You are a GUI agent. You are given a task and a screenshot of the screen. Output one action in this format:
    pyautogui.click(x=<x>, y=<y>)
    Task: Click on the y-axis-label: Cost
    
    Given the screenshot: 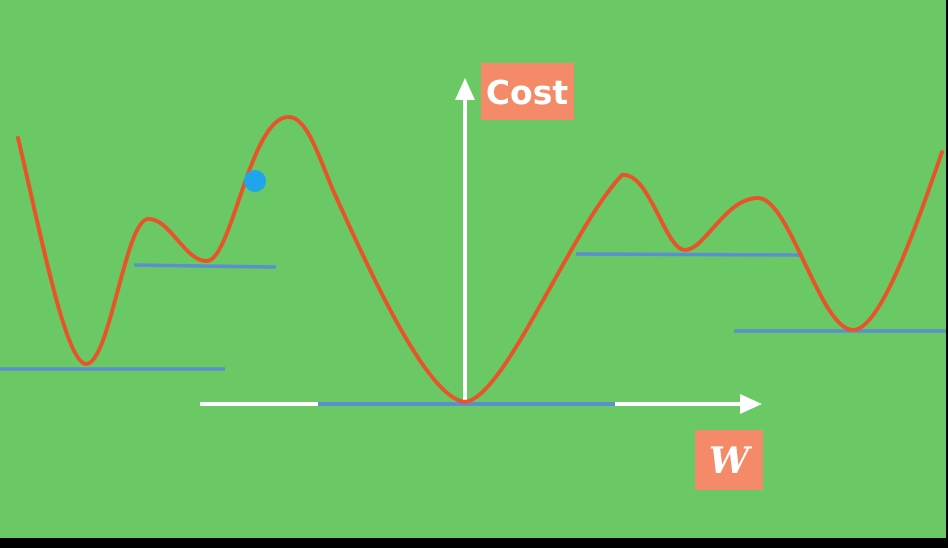 What is the action you would take?
    pyautogui.click(x=527, y=92)
    